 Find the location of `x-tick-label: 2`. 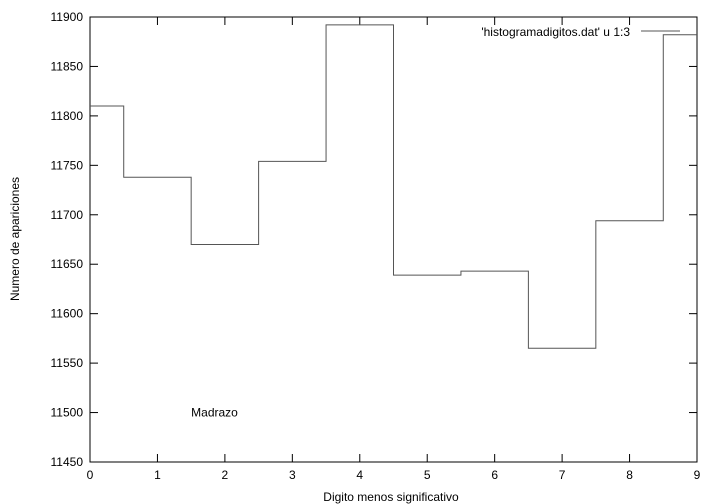

x-tick-label: 2 is located at coordinates (225, 475).